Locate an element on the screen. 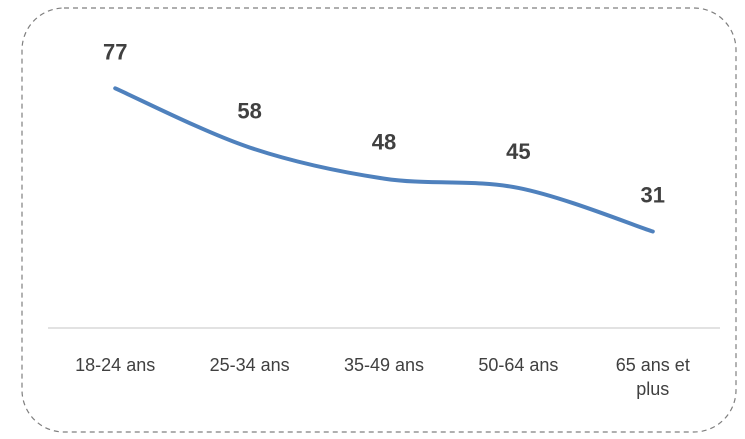 This screenshot has height=439, width=745. data-label: 45 is located at coordinates (518, 151).